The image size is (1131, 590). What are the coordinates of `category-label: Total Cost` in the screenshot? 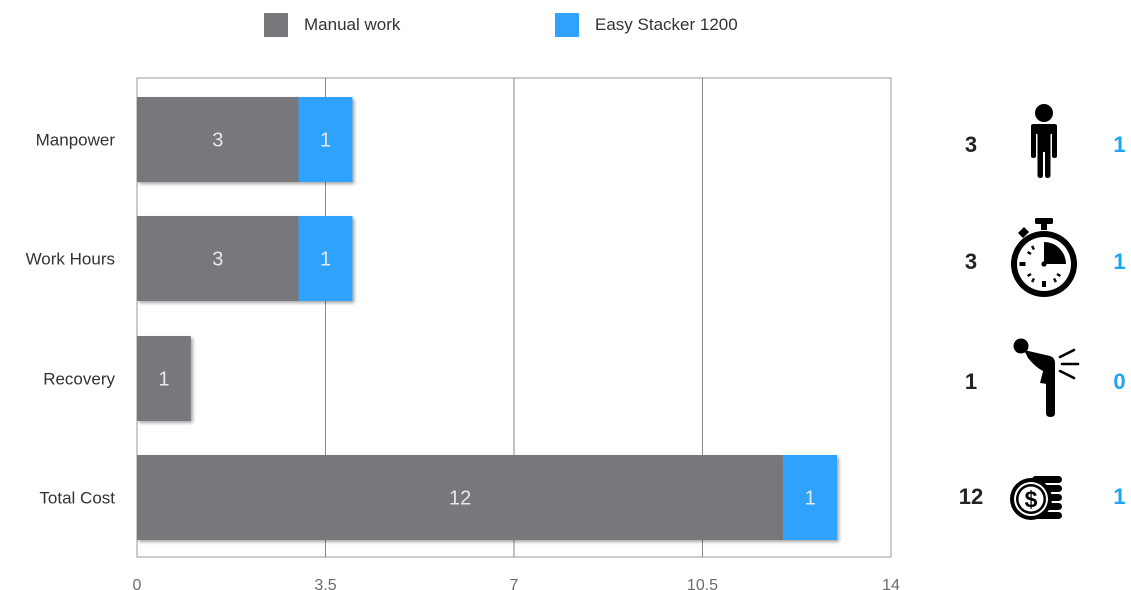 It's located at (77, 498).